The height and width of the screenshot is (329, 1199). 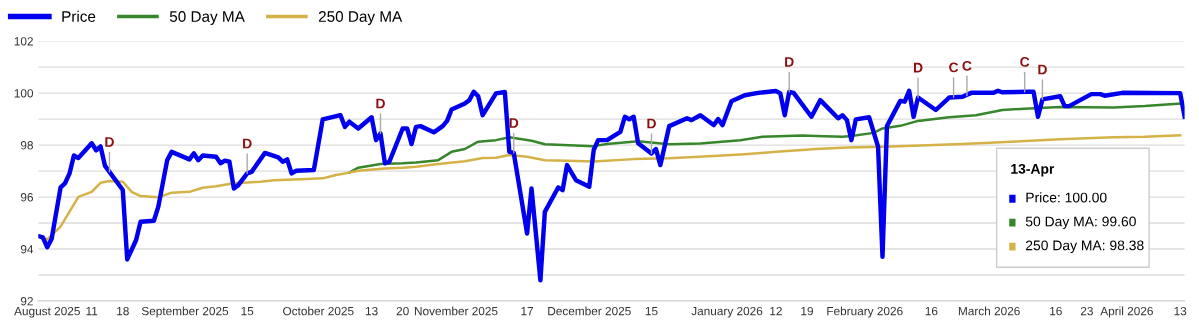 What do you see at coordinates (79, 16) in the screenshot?
I see `legend-label: Price` at bounding box center [79, 16].